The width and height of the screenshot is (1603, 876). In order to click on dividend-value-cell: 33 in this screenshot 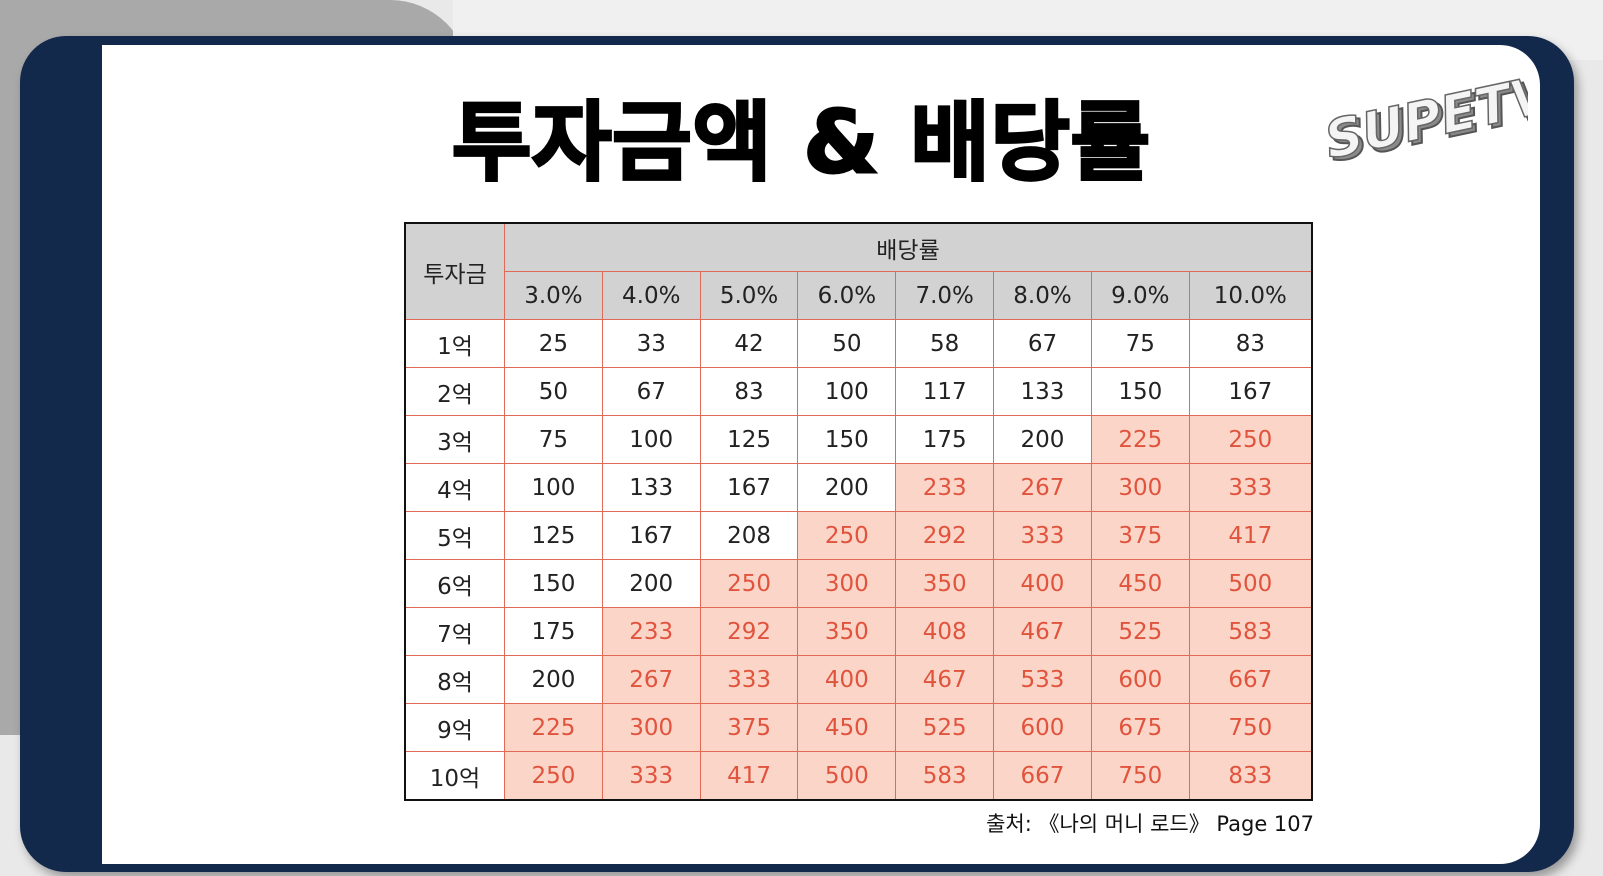, I will do `click(651, 343)`.